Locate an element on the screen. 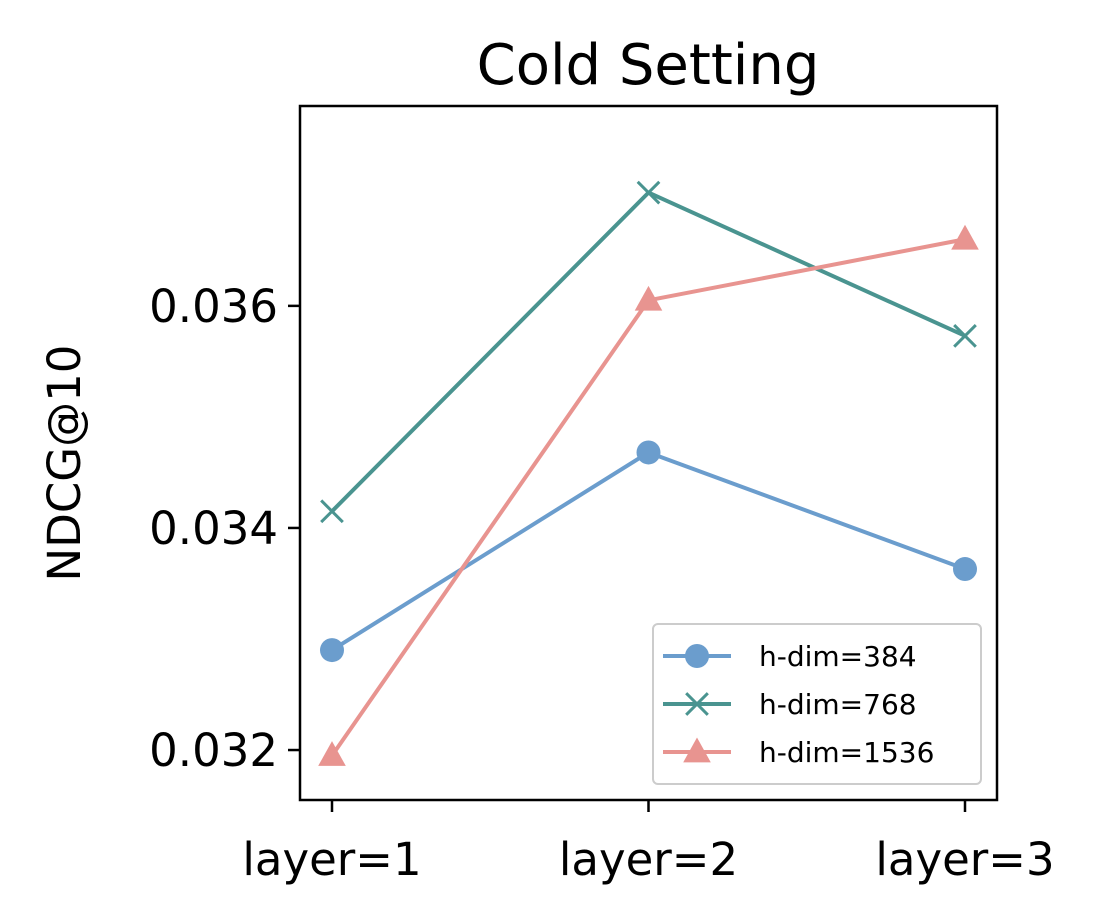 This screenshot has width=1111, height=921. legend: h-dim=384 h-dim=768 h-dim=1536 is located at coordinates (817, 704).